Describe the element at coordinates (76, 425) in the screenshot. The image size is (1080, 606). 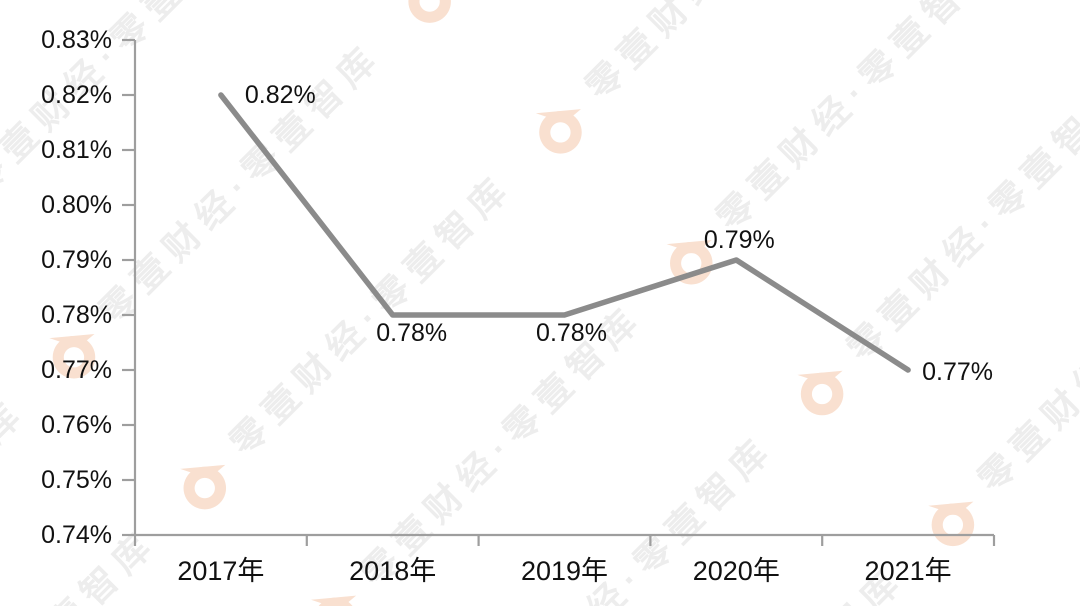
I see `y-tick-label: 0.76%` at that location.